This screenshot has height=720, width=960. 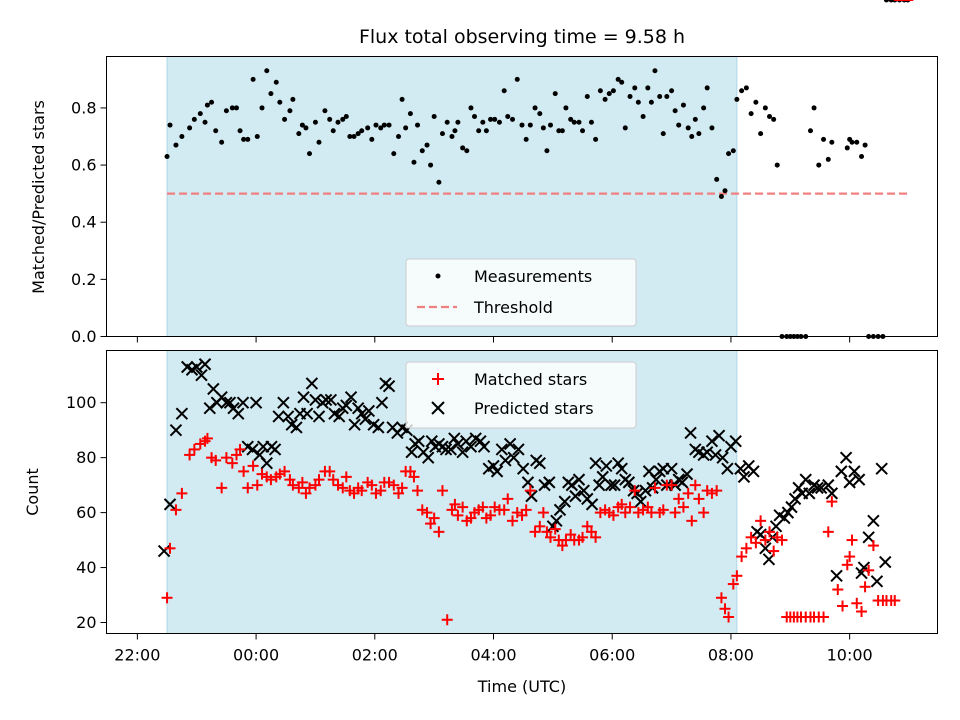 What do you see at coordinates (83, 336) in the screenshot?
I see `top-ytick-label: 0.0` at bounding box center [83, 336].